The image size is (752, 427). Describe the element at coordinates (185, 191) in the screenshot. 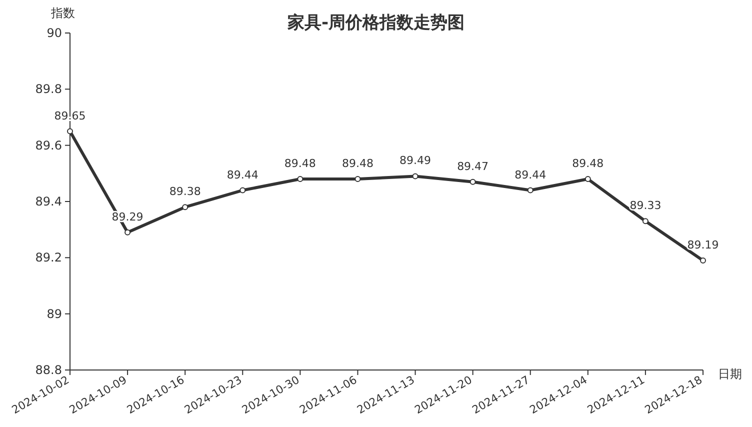

I see `data-label: 89.38` at that location.